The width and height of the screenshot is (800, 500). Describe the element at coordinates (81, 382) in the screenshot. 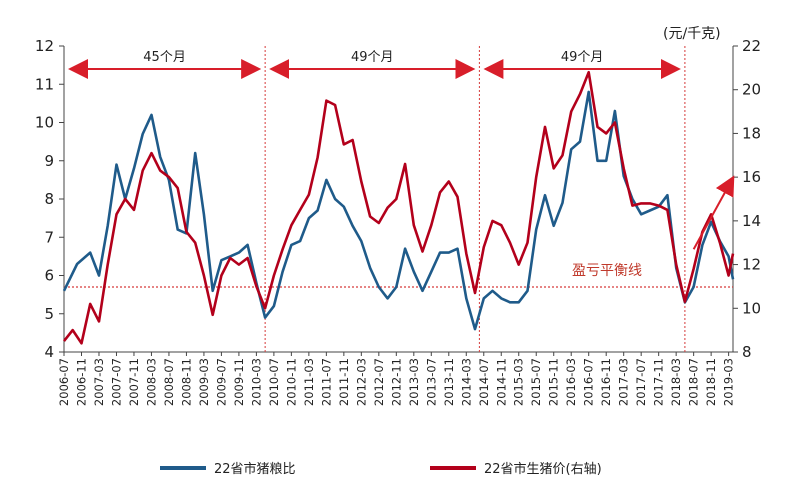

I see `x-tick-label: 2006-11` at that location.